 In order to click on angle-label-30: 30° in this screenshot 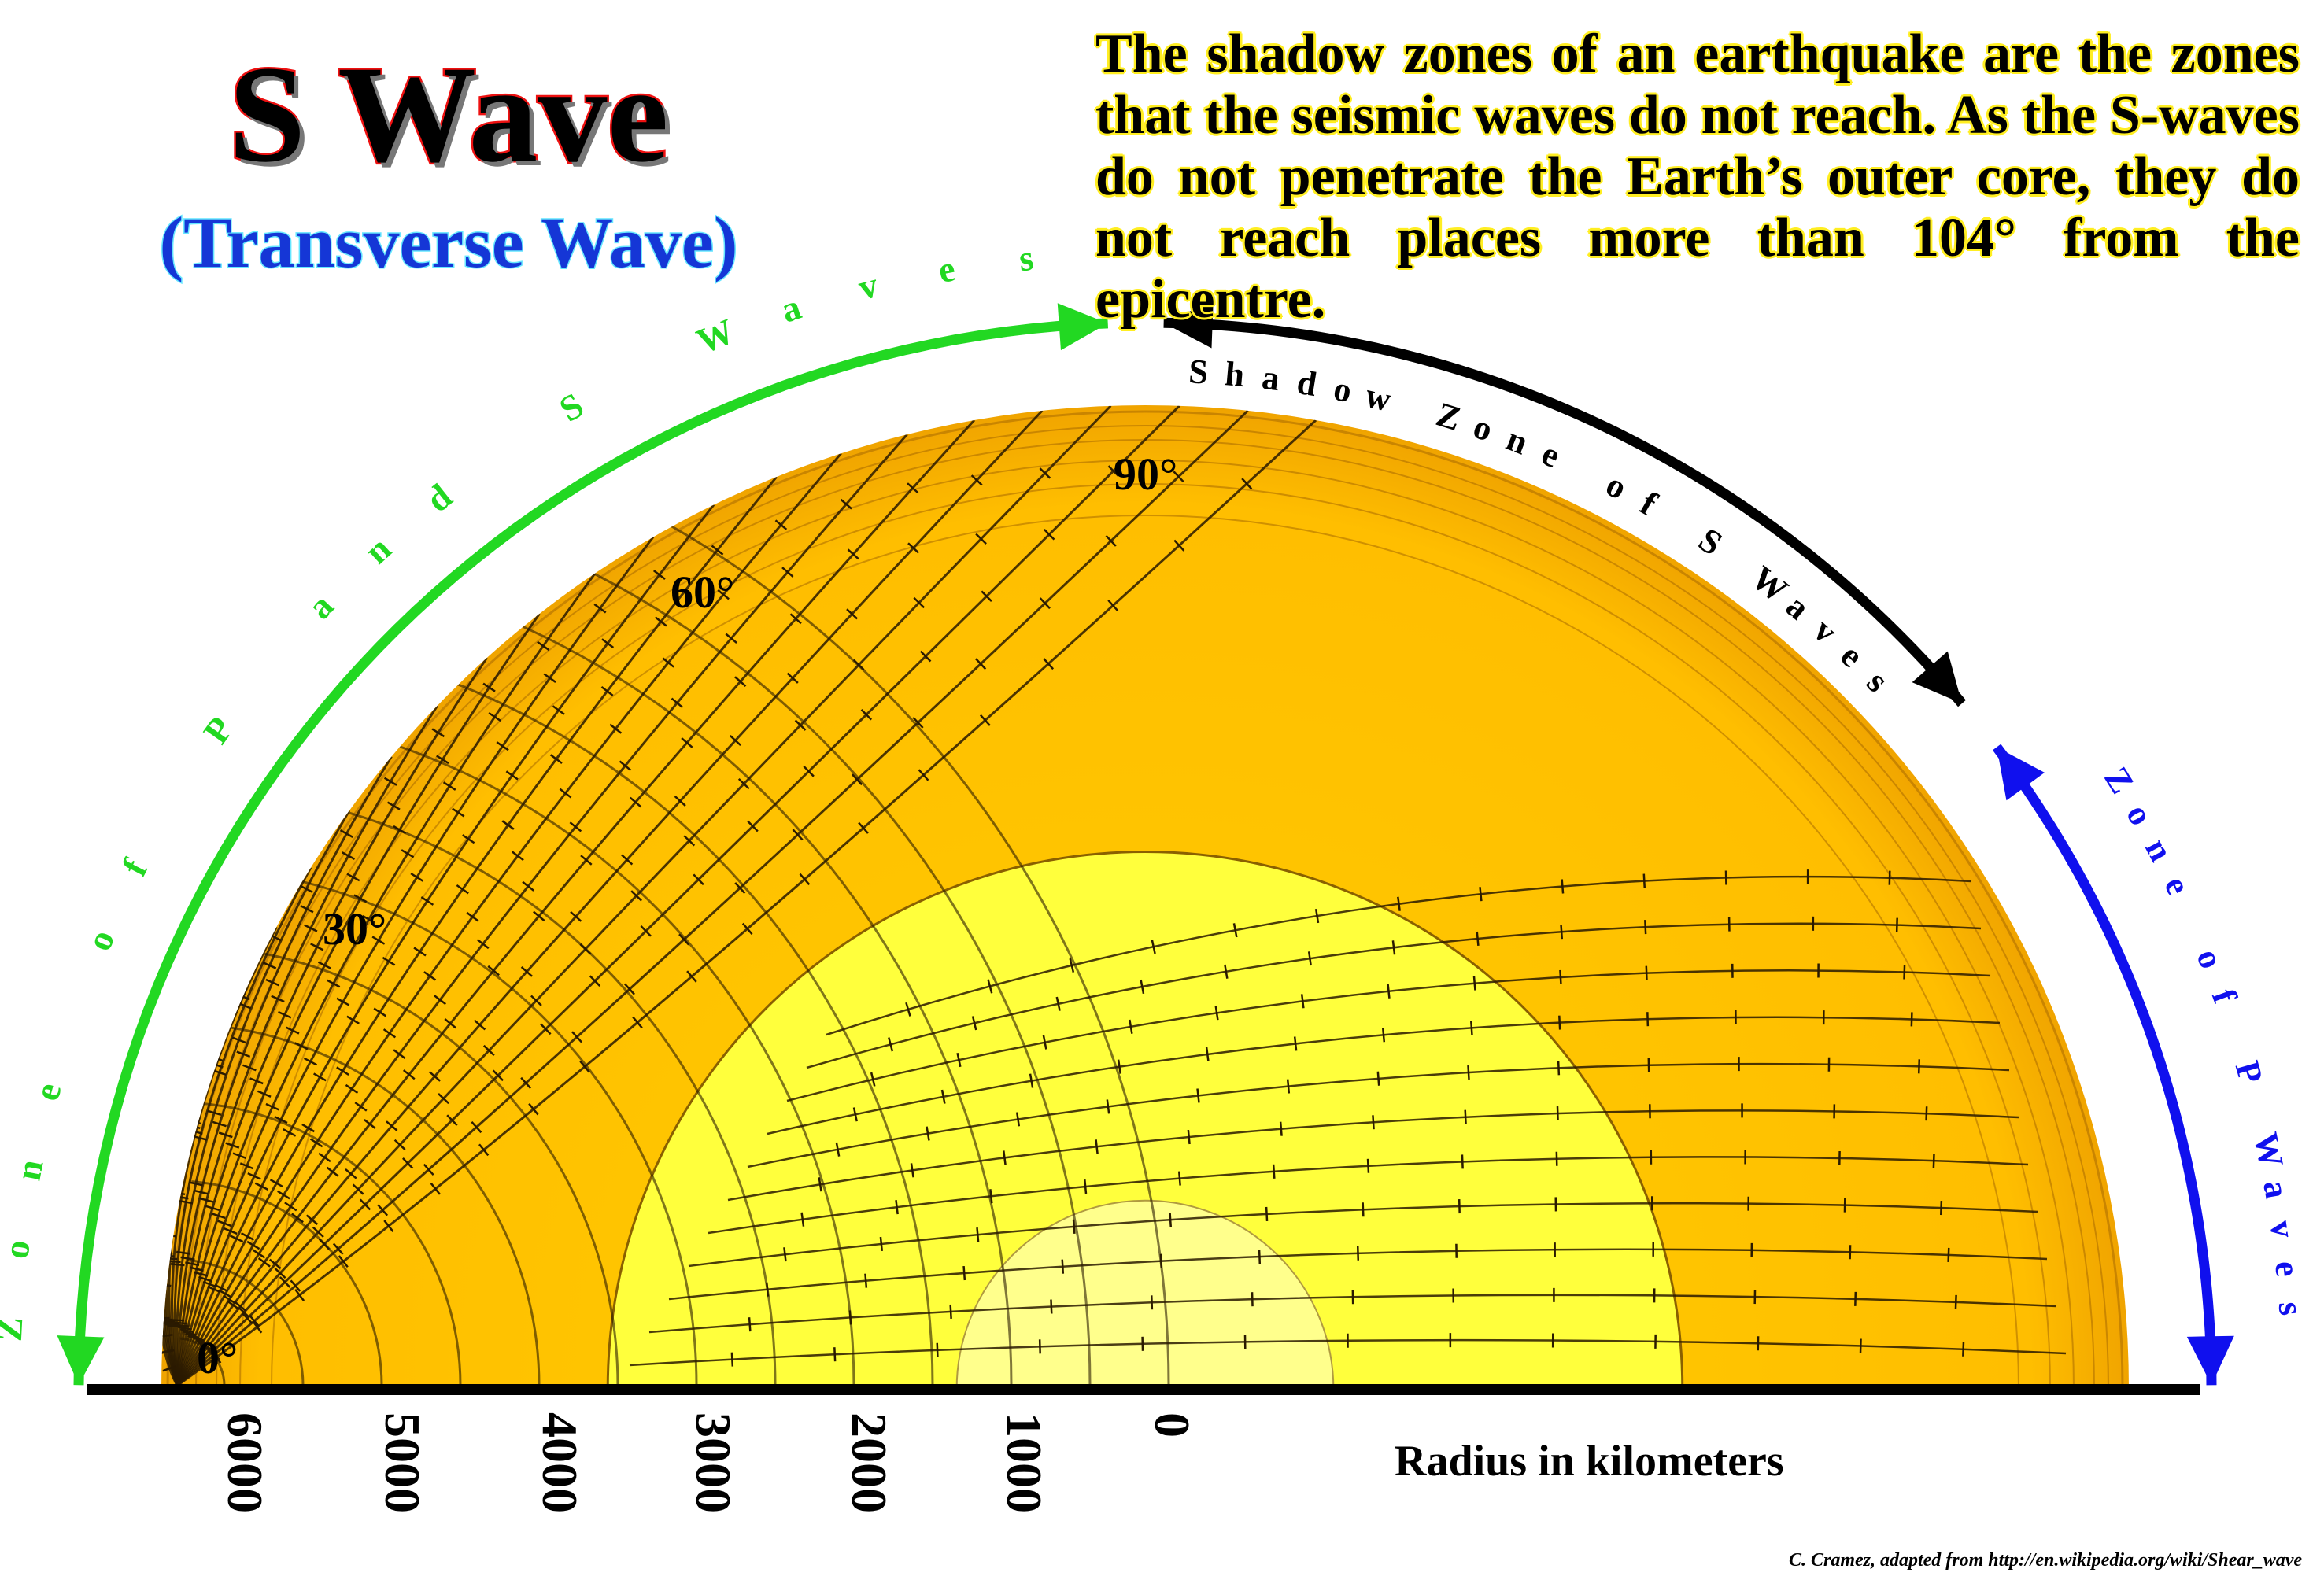, I will do `click(354, 928)`.